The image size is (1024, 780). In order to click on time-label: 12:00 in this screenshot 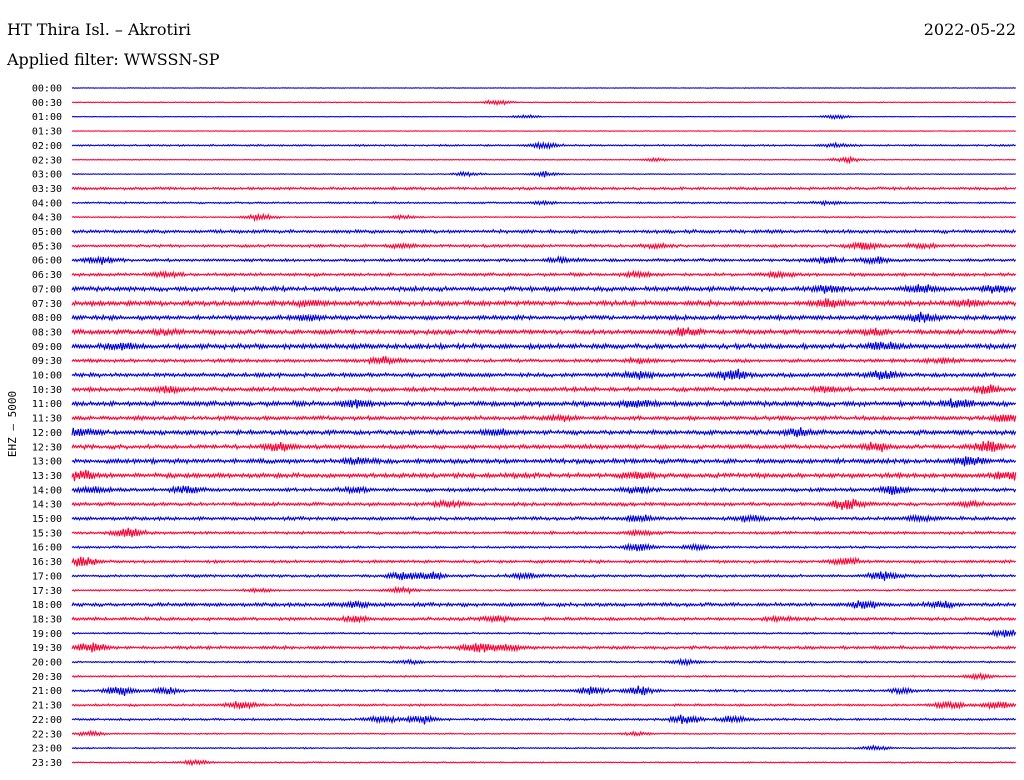, I will do `click(47, 433)`.